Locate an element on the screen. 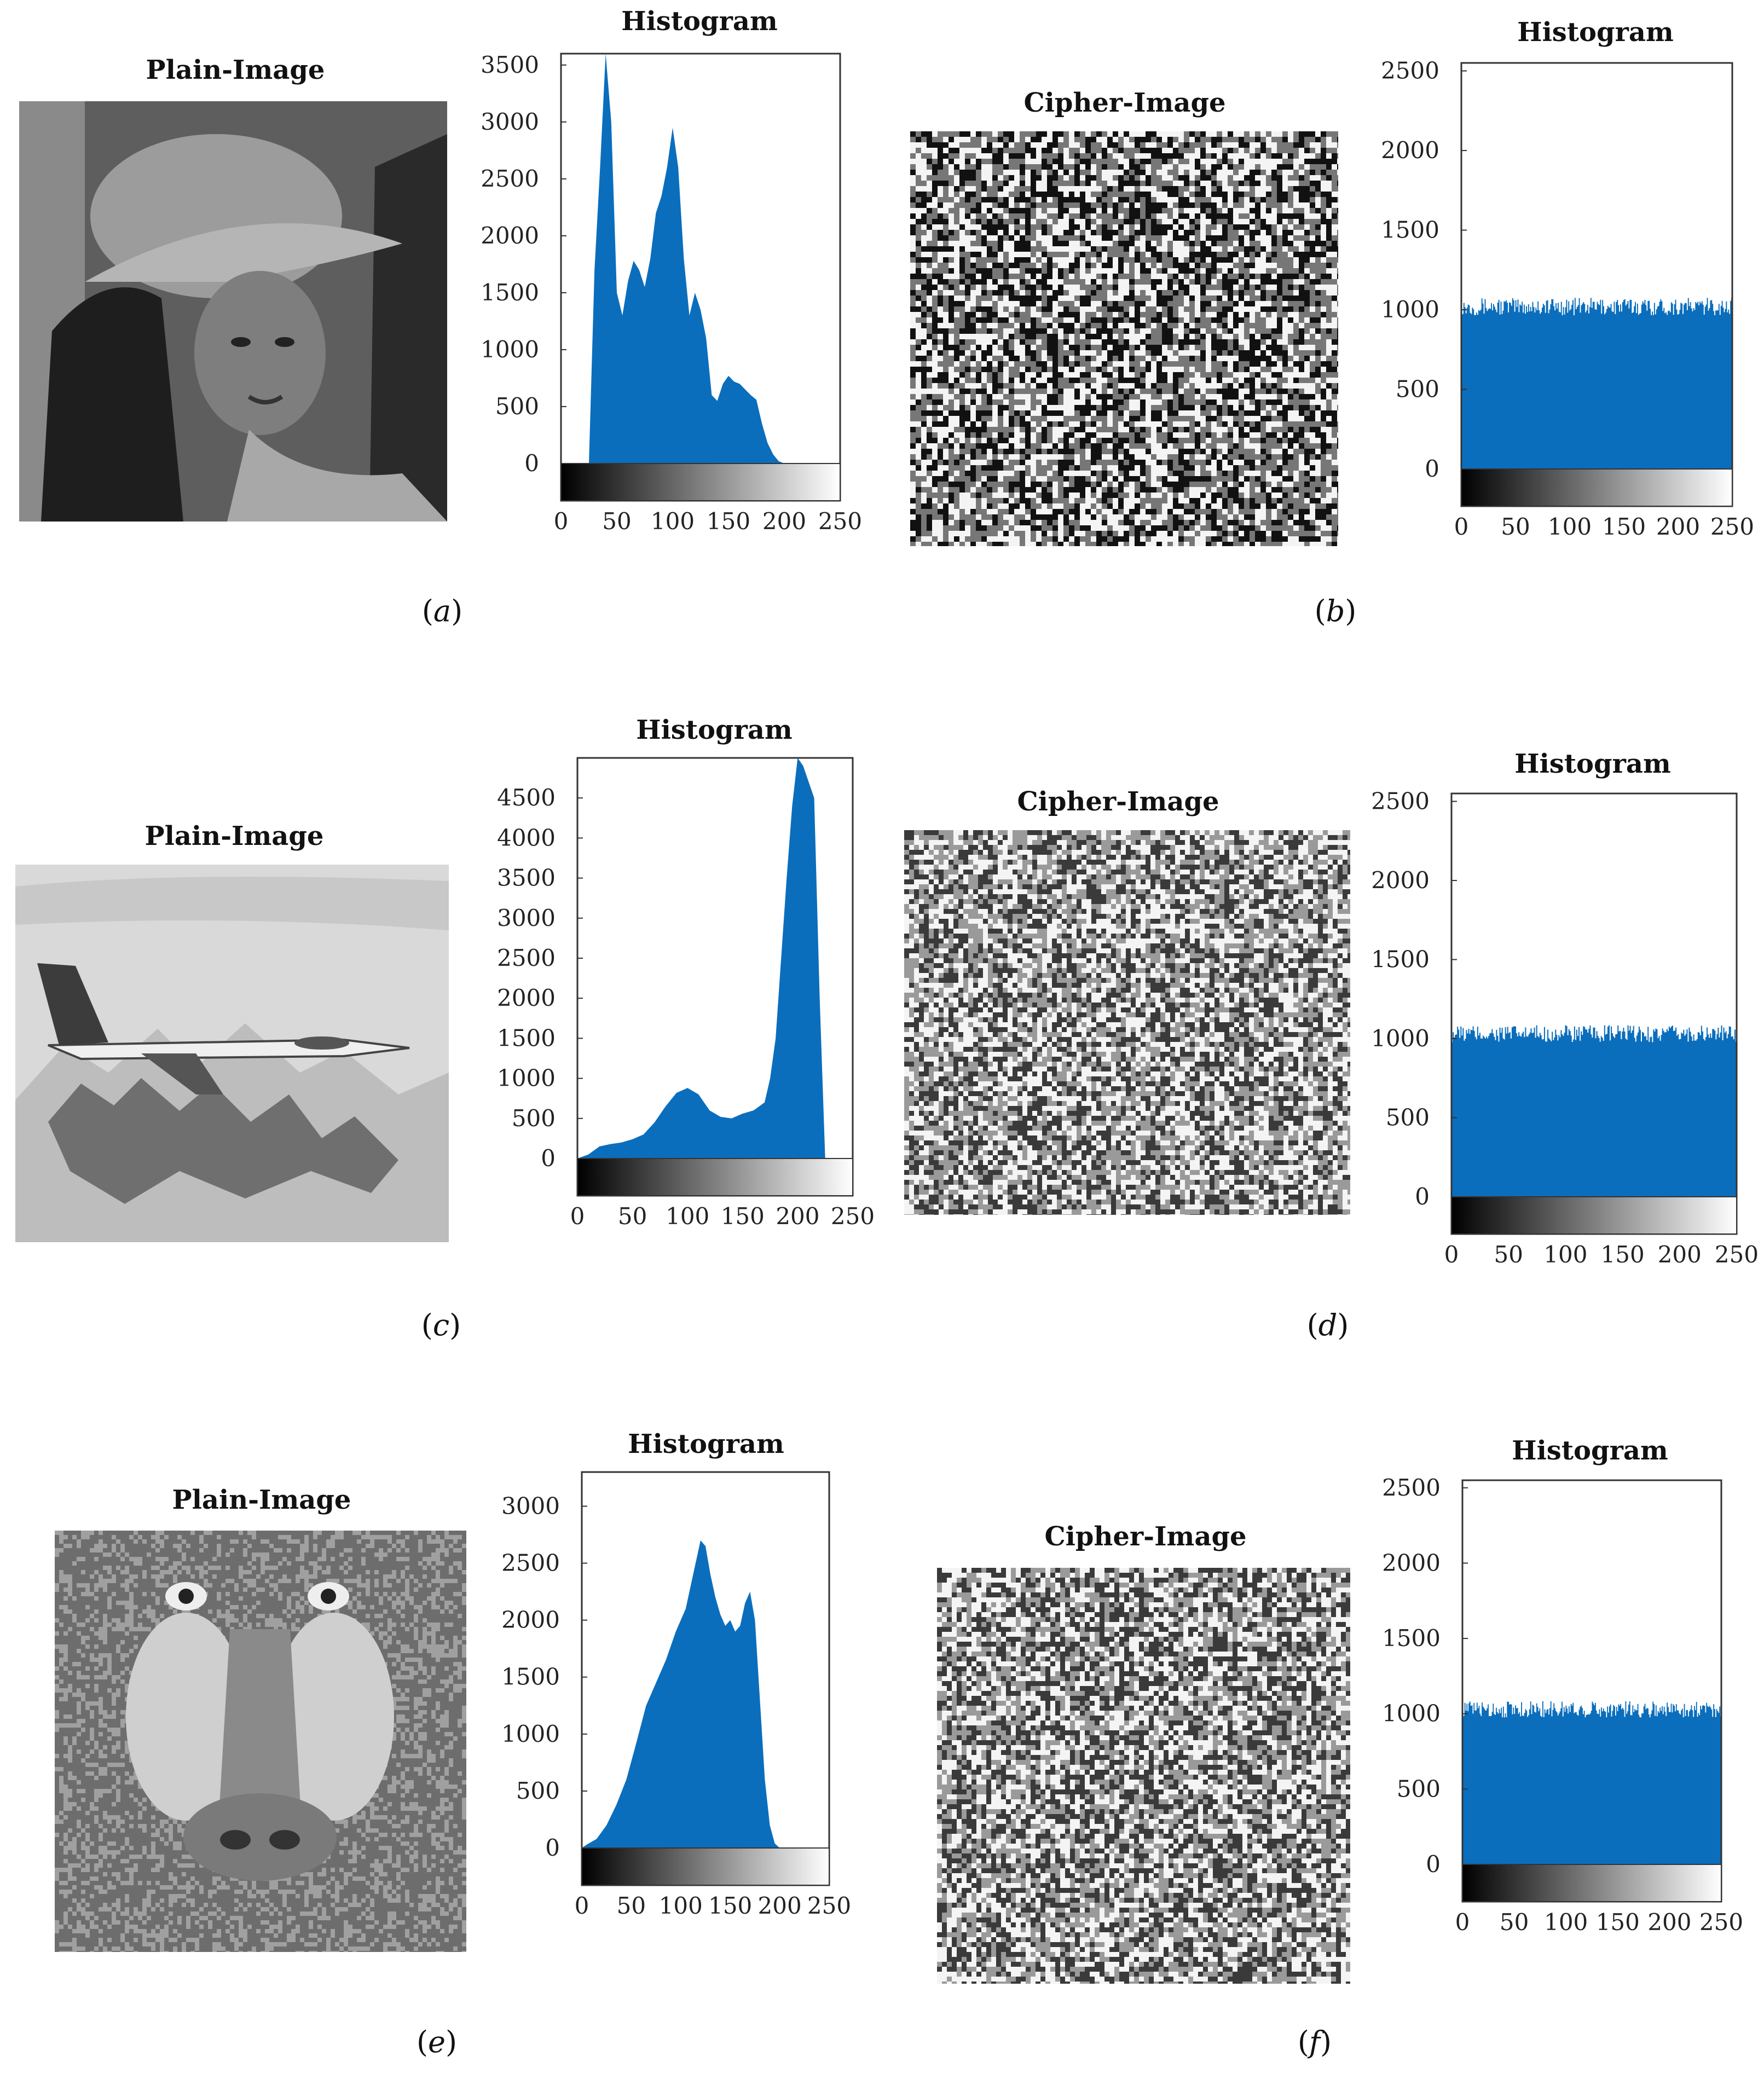  panel-f-title: Cipher-Image is located at coordinates (1146, 1536).